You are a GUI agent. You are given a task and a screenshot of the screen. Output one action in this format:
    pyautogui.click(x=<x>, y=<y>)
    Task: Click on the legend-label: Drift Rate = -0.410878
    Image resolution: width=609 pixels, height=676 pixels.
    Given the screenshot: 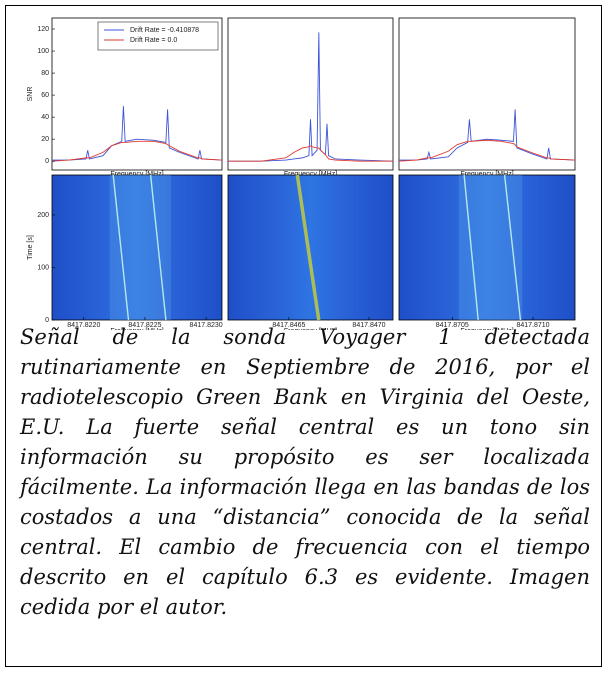 What is the action you would take?
    pyautogui.click(x=164, y=30)
    